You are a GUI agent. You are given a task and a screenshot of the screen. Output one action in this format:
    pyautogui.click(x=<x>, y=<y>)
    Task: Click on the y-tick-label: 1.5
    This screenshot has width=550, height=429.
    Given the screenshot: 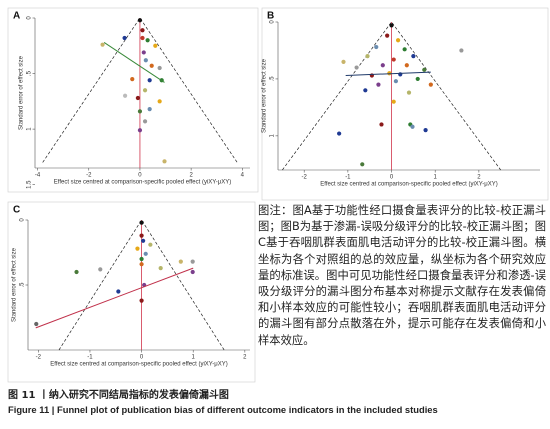 What is the action you would take?
    pyautogui.click(x=30, y=184)
    